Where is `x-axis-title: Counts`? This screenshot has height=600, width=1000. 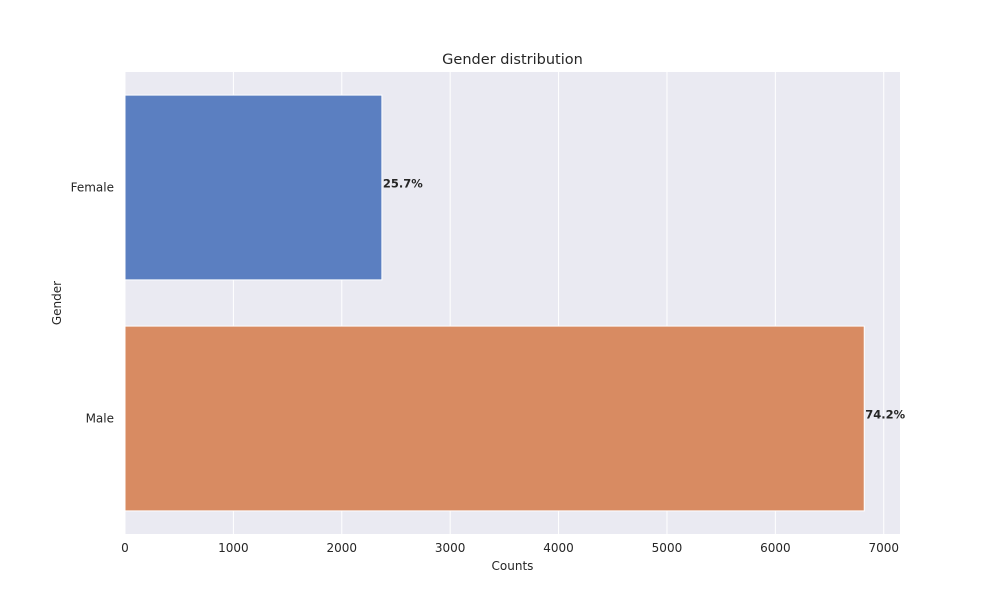 x-axis-title: Counts is located at coordinates (513, 566).